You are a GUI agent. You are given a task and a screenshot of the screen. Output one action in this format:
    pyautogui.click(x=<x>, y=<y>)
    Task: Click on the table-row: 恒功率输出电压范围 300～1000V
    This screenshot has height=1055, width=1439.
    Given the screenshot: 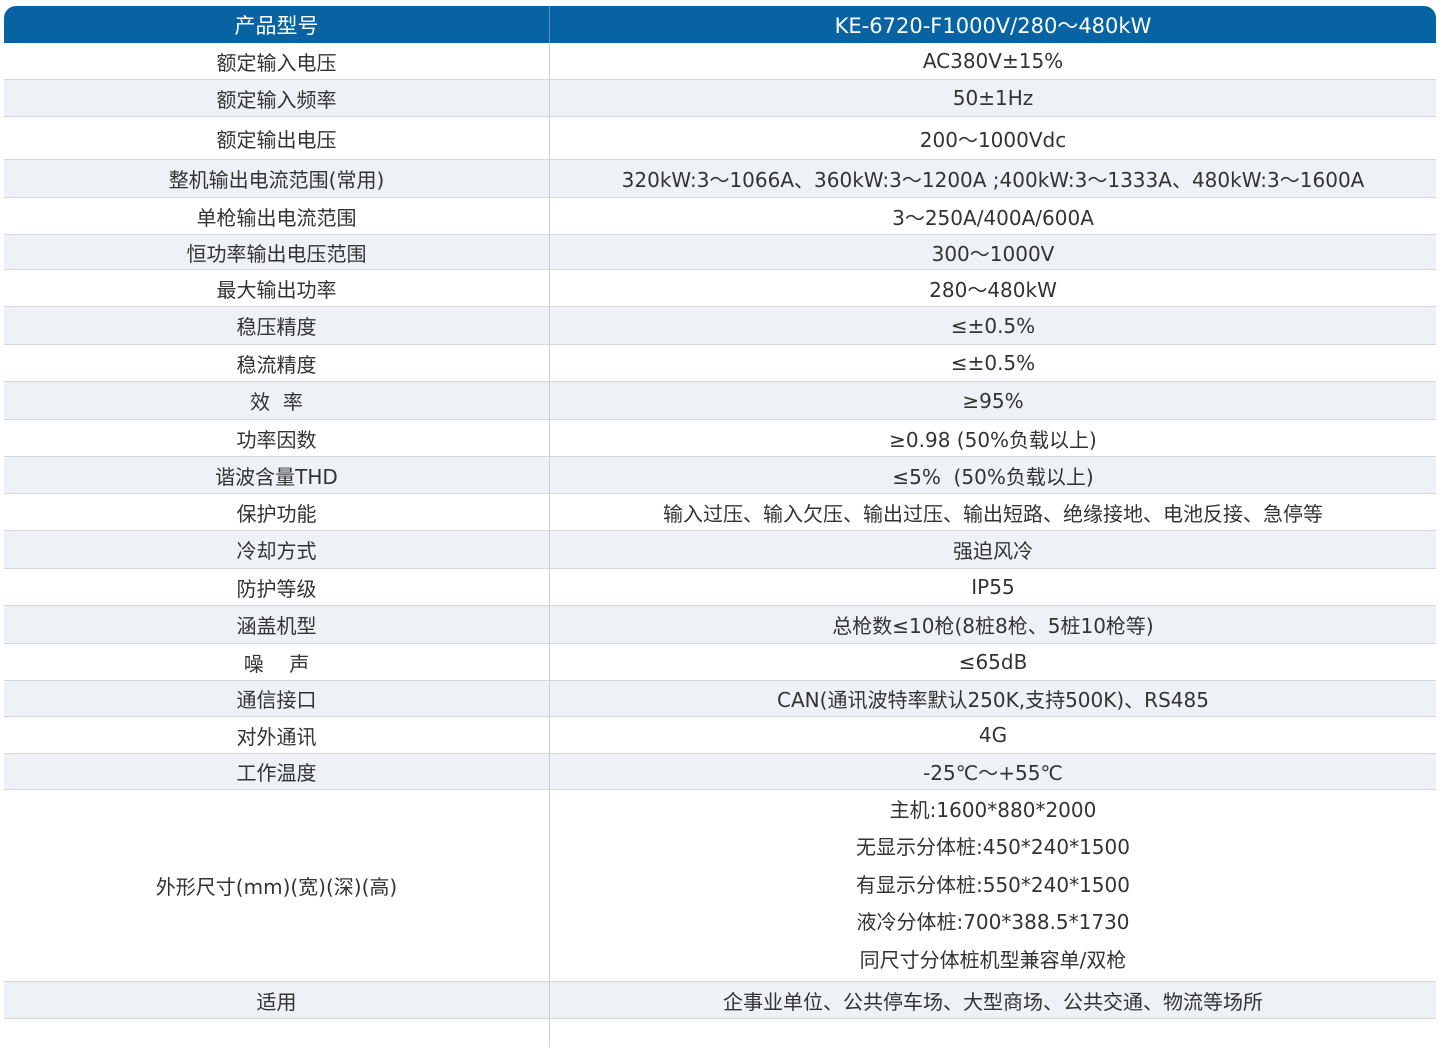 What is the action you would take?
    pyautogui.click(x=720, y=252)
    